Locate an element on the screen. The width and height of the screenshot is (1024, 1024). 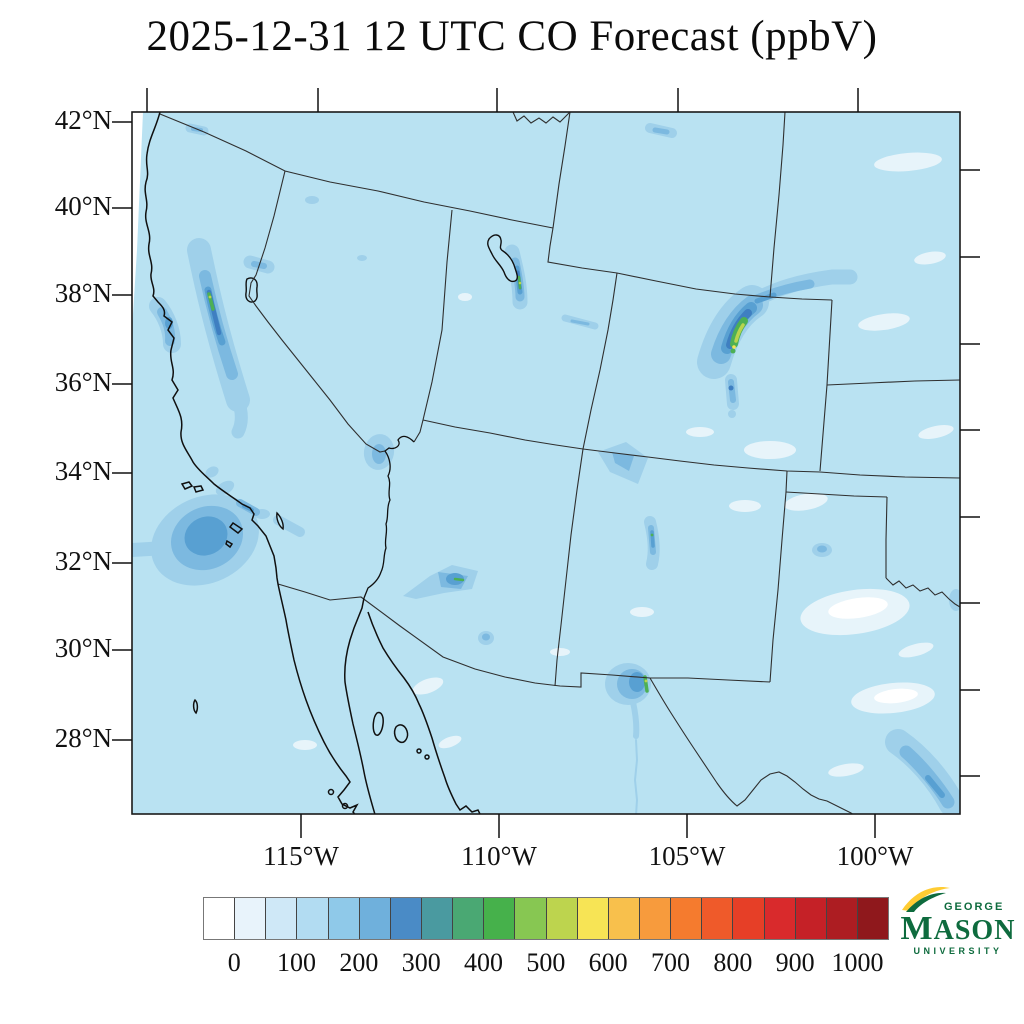
colorbar-tick-label: 200 is located at coordinates (359, 962).